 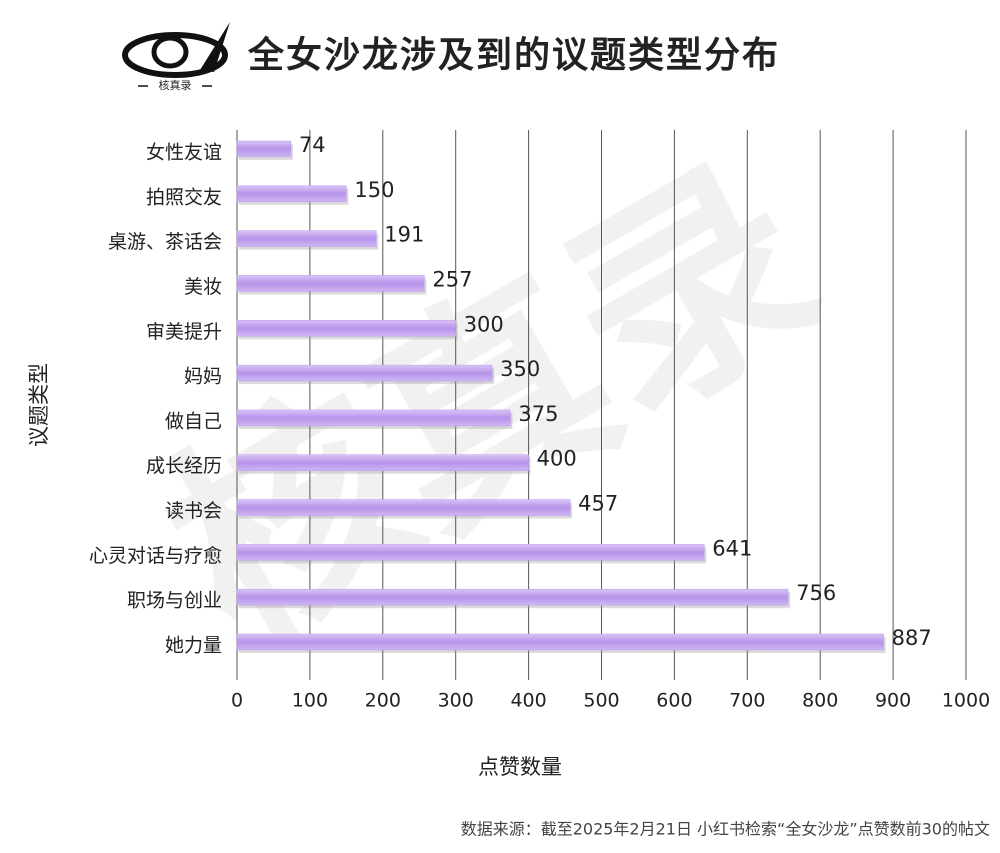 What do you see at coordinates (452, 279) in the screenshot?
I see `value-label: 257` at bounding box center [452, 279].